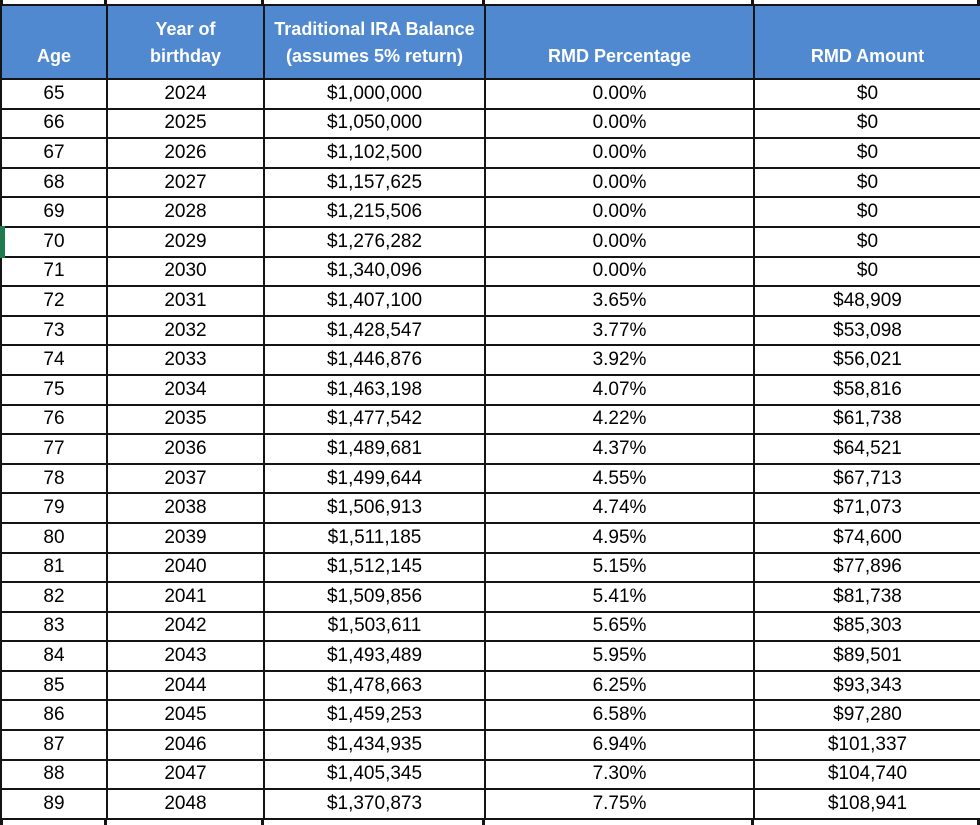 The width and height of the screenshot is (980, 825). What do you see at coordinates (185, 715) in the screenshot?
I see `cell-year: 2045` at bounding box center [185, 715].